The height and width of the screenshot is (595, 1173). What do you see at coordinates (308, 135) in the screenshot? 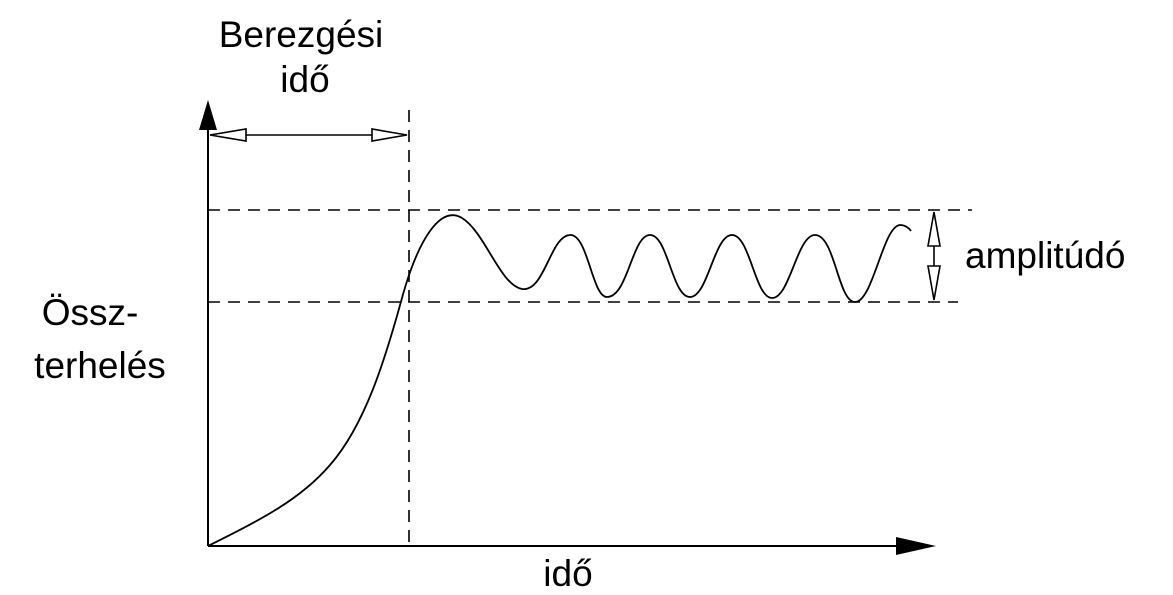
I see `settling-time-arrow` at bounding box center [308, 135].